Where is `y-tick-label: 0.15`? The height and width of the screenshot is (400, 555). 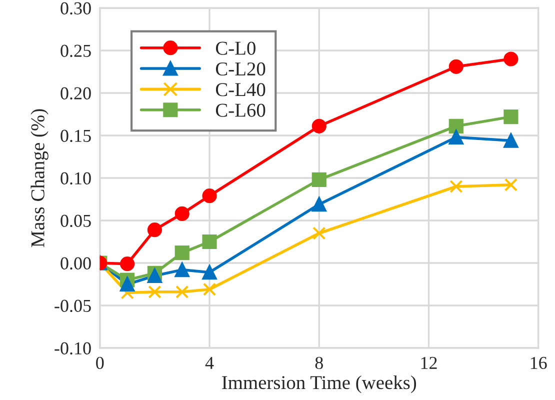
y-tick-label: 0.15 is located at coordinates (75, 136).